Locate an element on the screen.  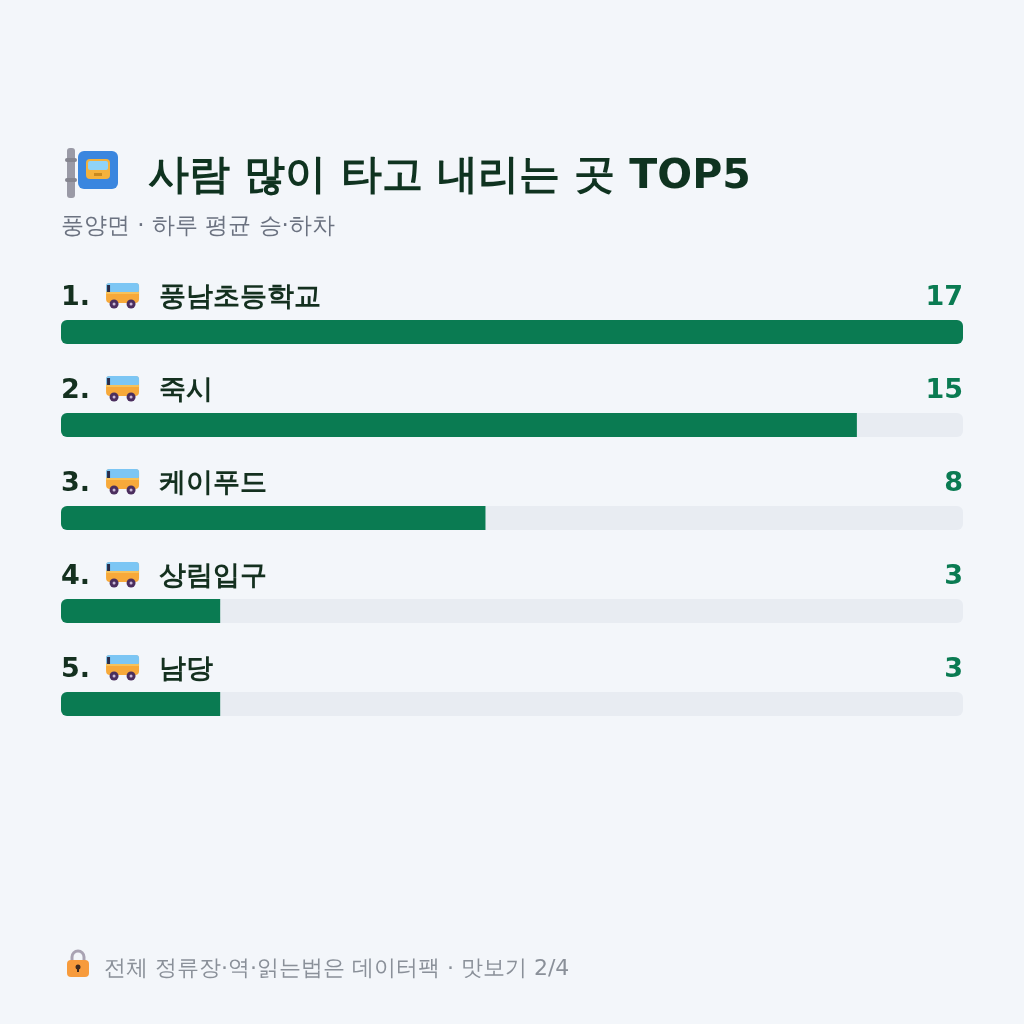
data-label: 8 is located at coordinates (953, 481).